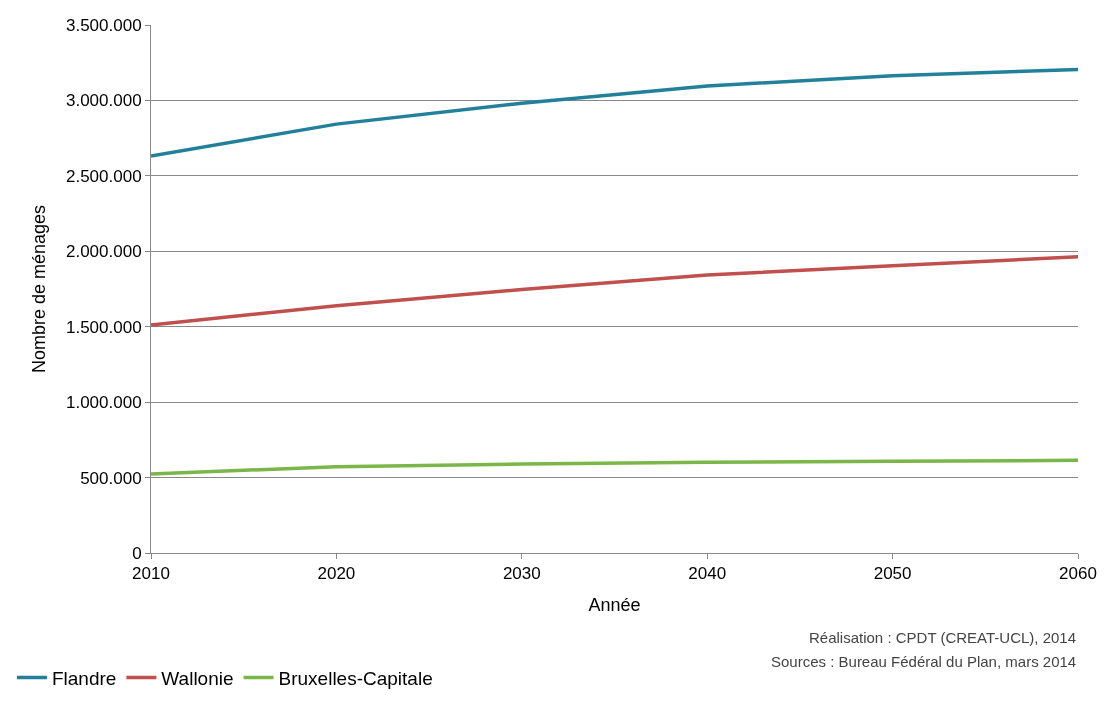 The height and width of the screenshot is (709, 1109). I want to click on y-tick-label: 0, so click(137, 553).